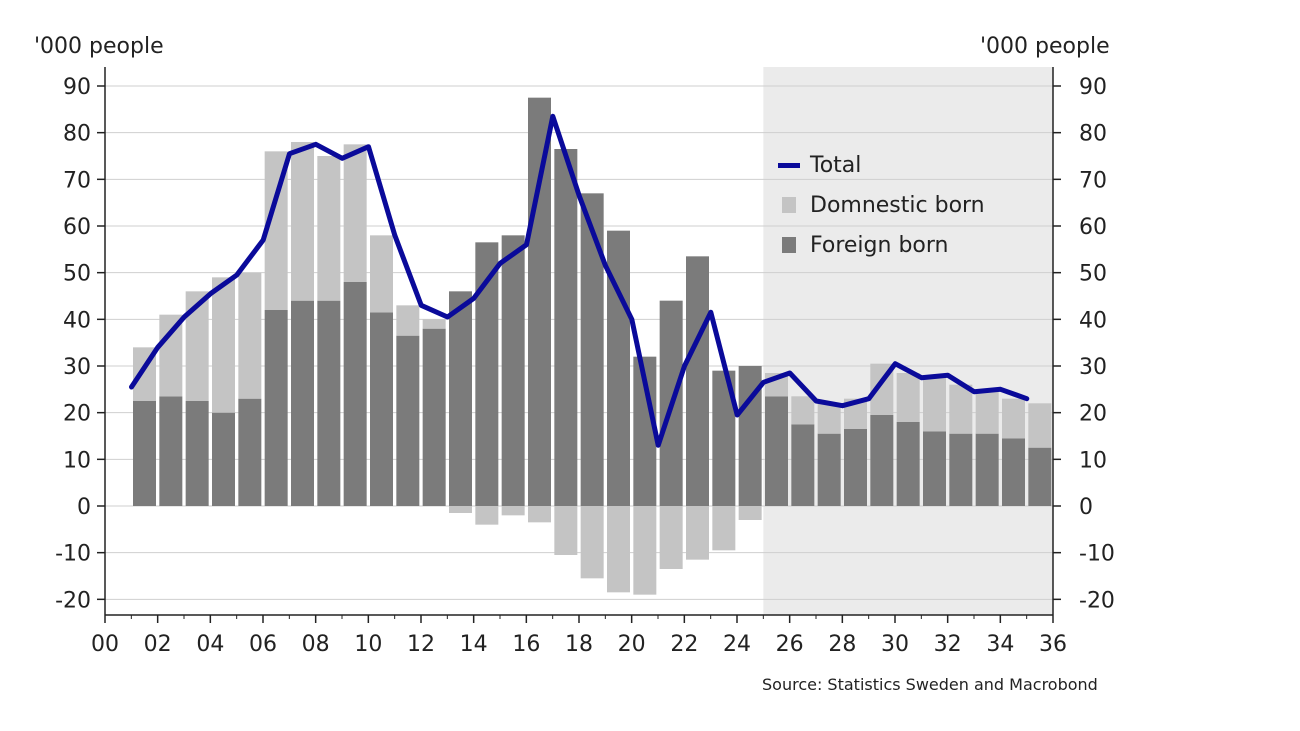 The width and height of the screenshot is (1300, 731). Describe the element at coordinates (776, 451) in the screenshot. I see `bar-foreign-2025` at that location.